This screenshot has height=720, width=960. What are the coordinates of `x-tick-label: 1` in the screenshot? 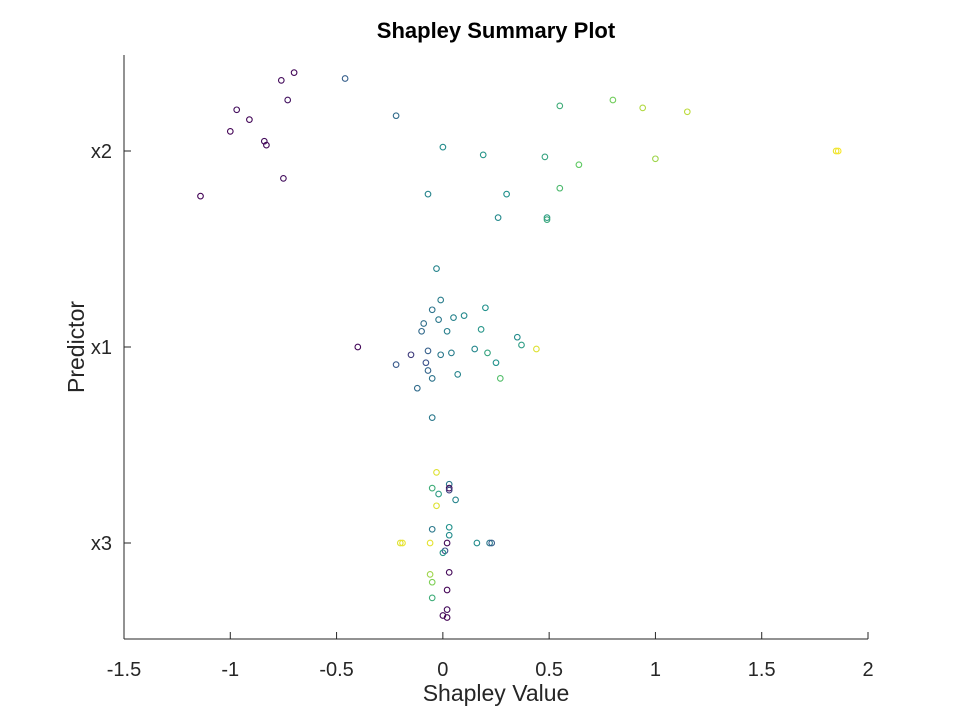 It's located at (655, 670).